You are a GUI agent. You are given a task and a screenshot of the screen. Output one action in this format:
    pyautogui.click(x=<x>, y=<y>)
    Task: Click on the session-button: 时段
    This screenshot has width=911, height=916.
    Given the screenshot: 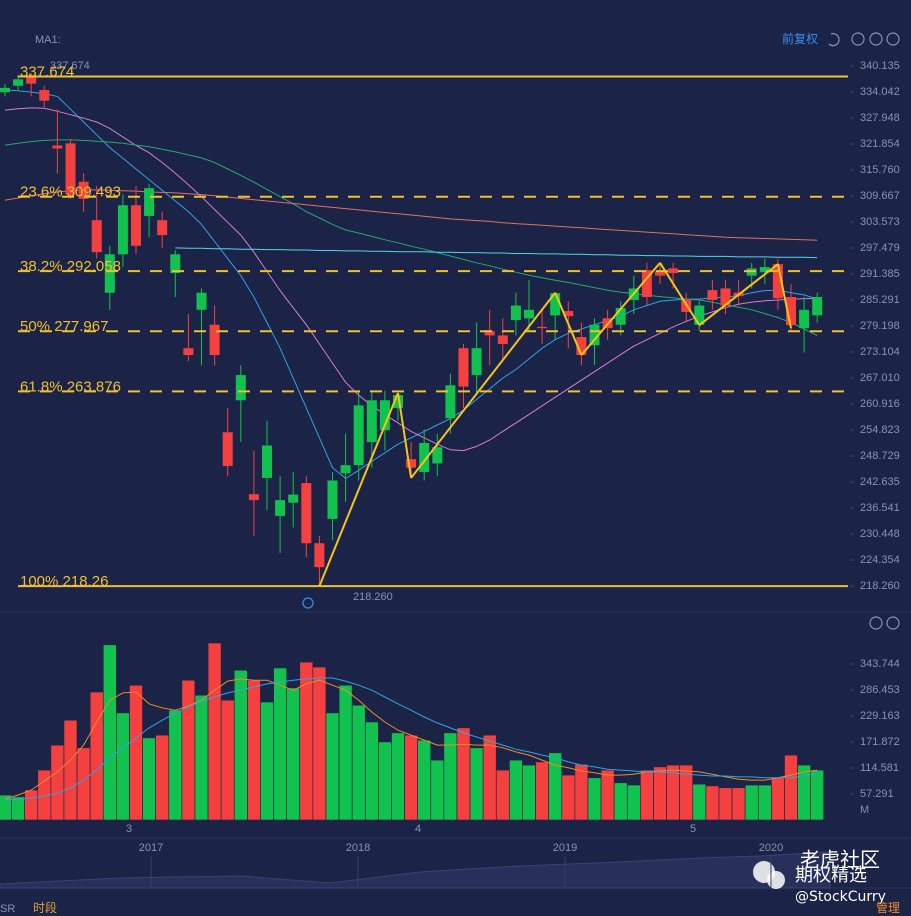 What is the action you would take?
    pyautogui.click(x=45, y=907)
    